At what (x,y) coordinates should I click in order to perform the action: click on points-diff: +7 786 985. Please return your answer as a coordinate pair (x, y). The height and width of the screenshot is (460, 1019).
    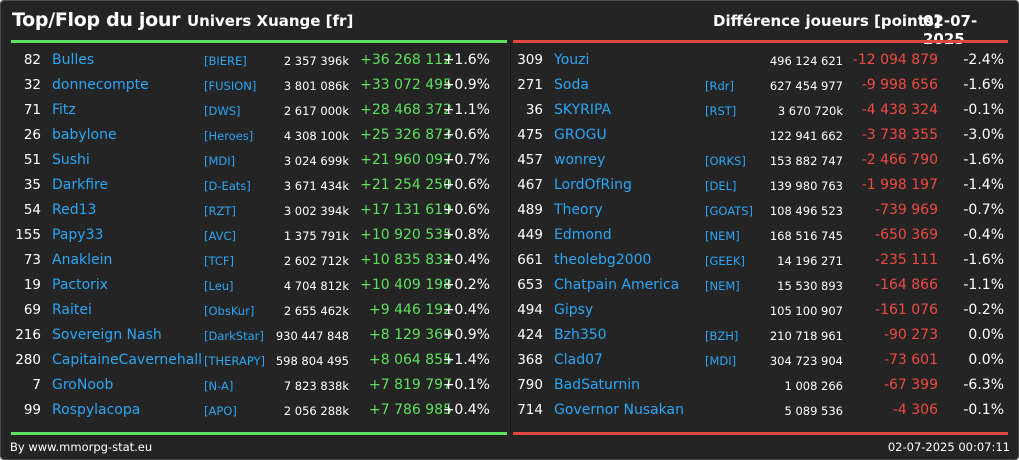
    Looking at the image, I should click on (410, 410).